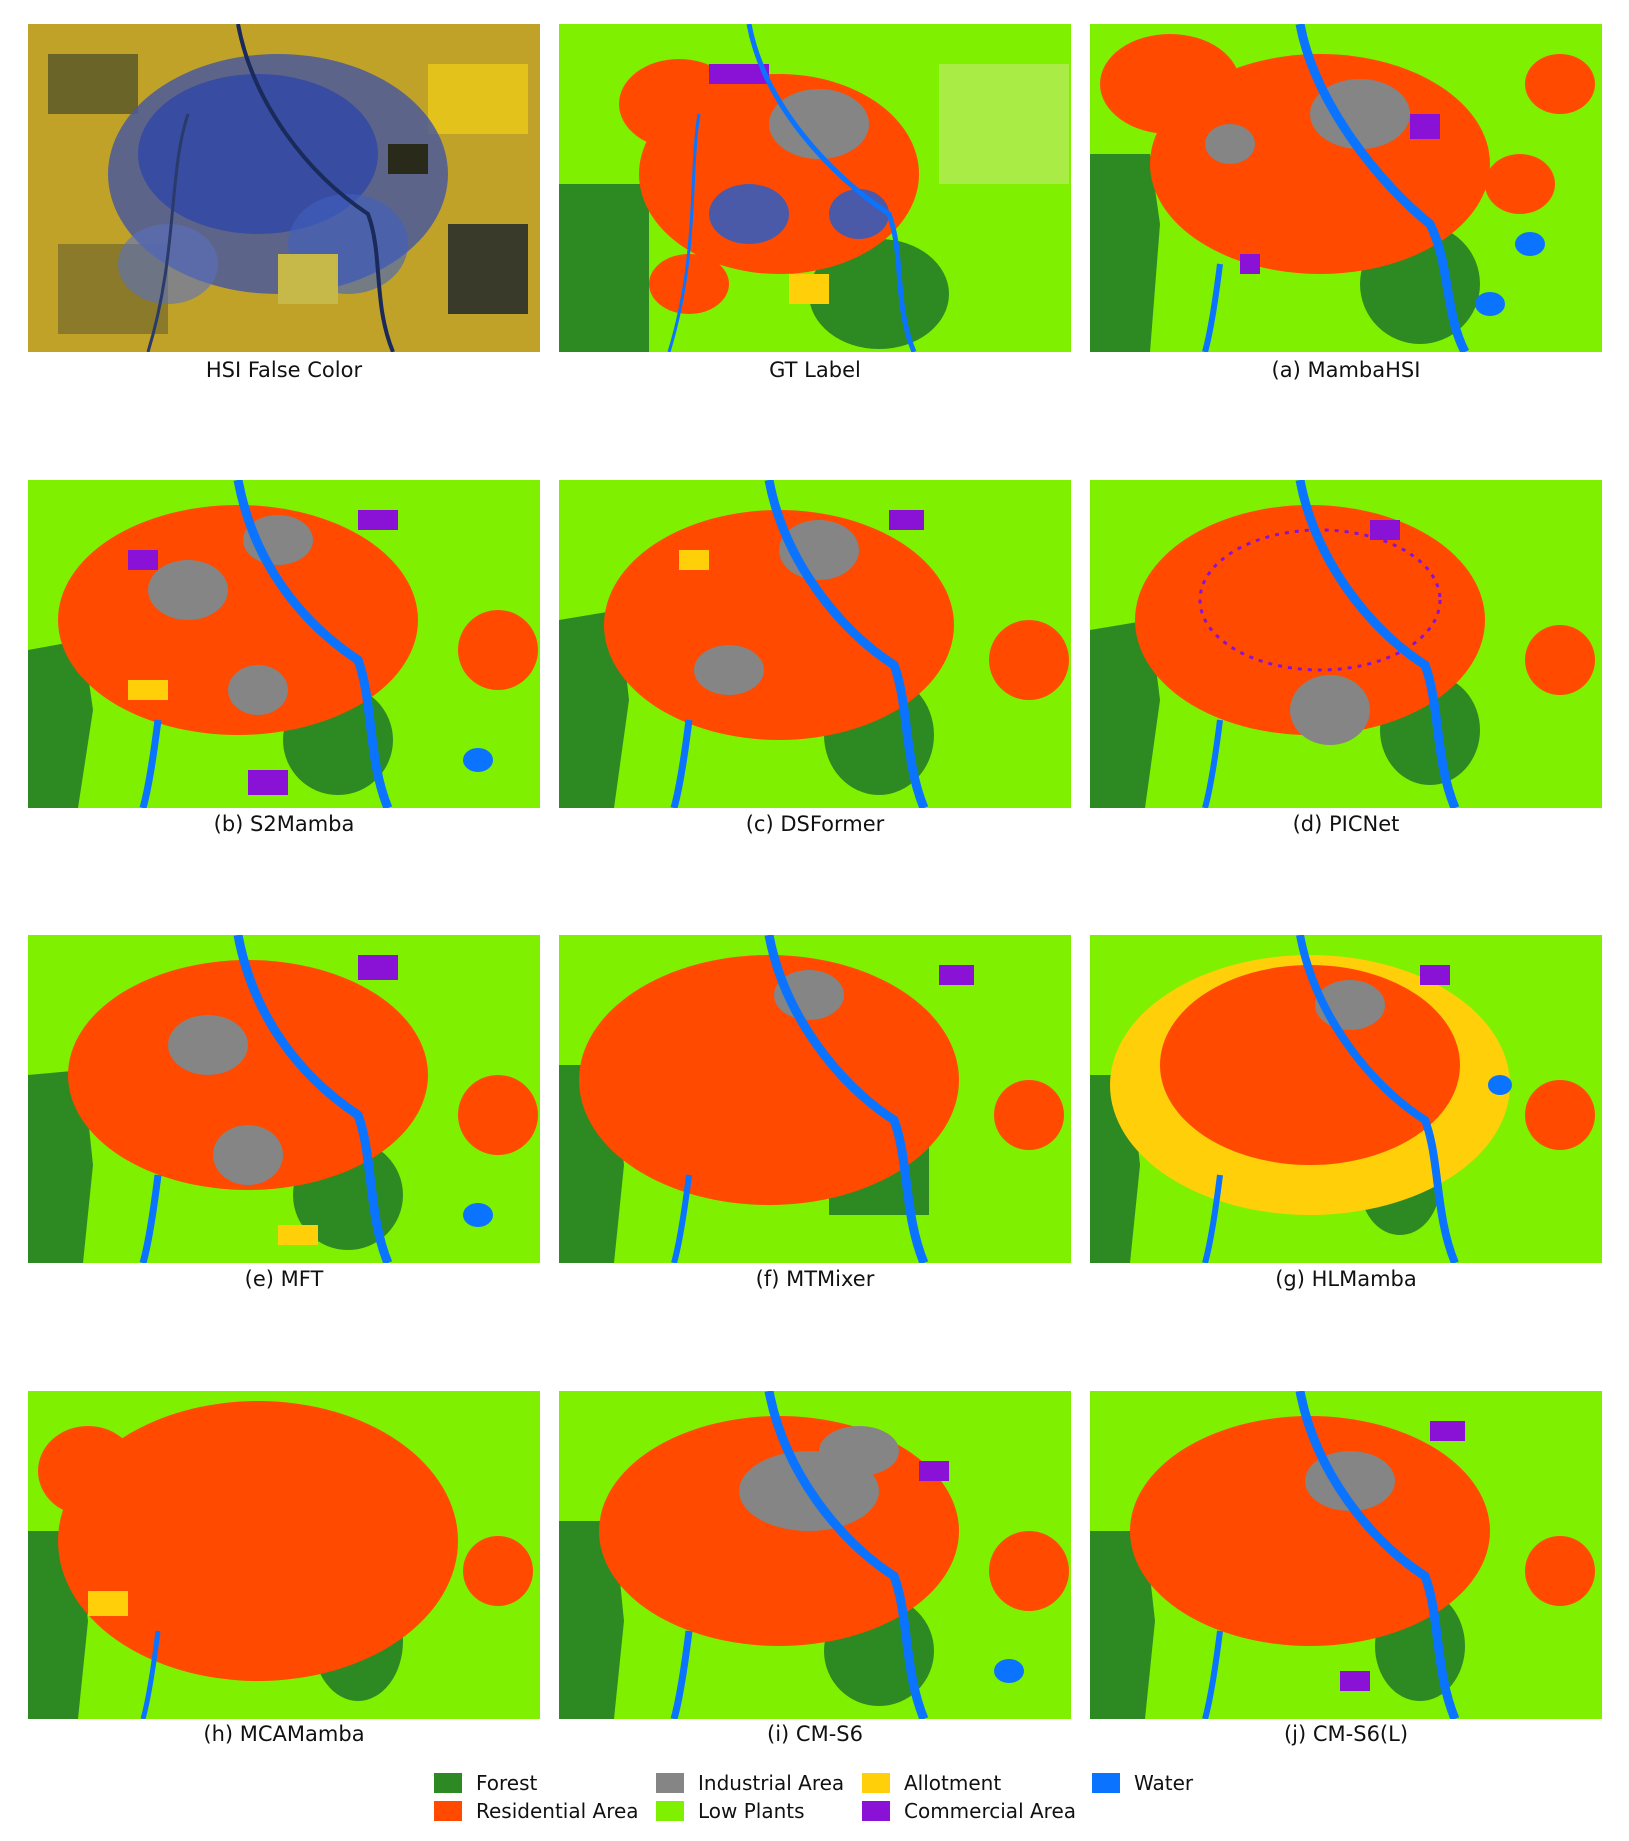  I want to click on panel-g-image, so click(1346, 1099).